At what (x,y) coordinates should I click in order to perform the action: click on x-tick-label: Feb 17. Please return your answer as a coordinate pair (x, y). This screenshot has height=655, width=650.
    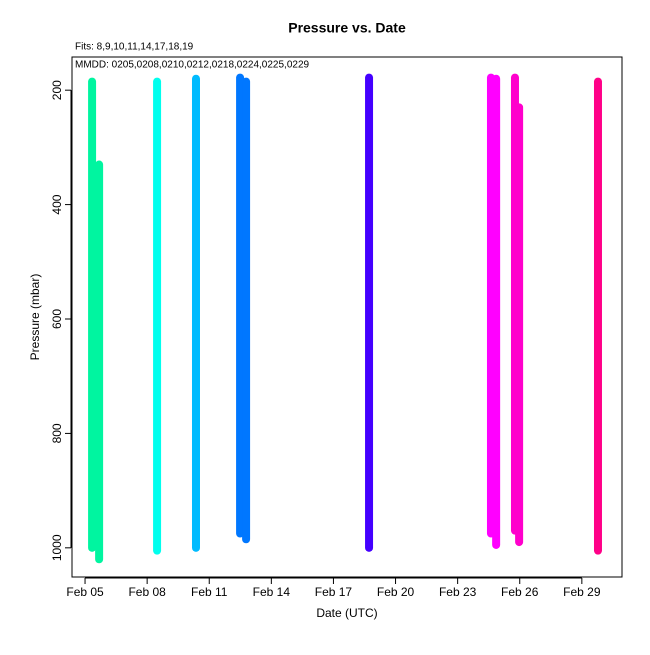
    Looking at the image, I should click on (334, 592).